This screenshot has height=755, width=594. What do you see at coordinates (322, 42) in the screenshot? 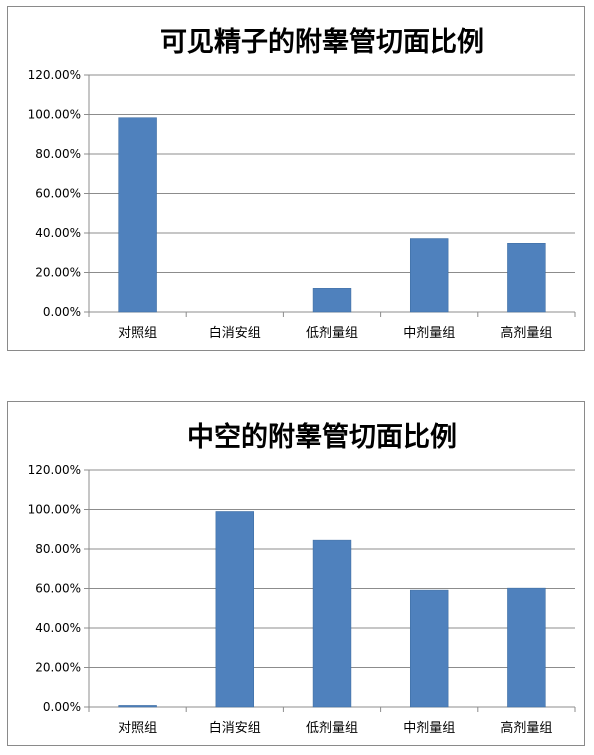
I see `chart-title: 可见精子的附睾管切面比例` at bounding box center [322, 42].